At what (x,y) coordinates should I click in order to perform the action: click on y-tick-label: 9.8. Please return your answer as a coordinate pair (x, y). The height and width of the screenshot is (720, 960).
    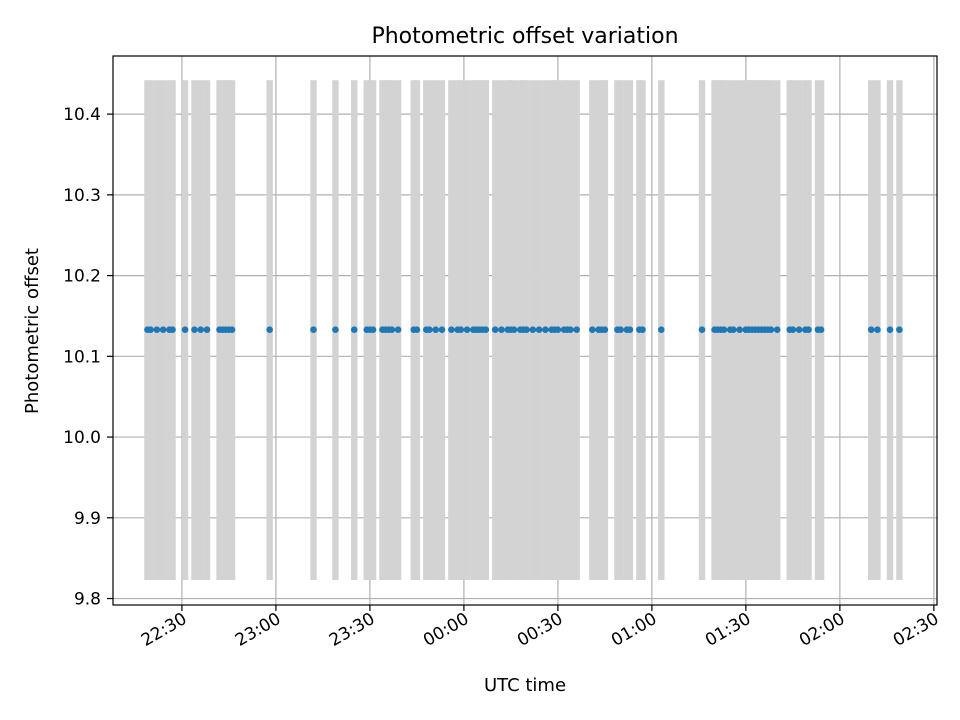
    Looking at the image, I should click on (87, 600).